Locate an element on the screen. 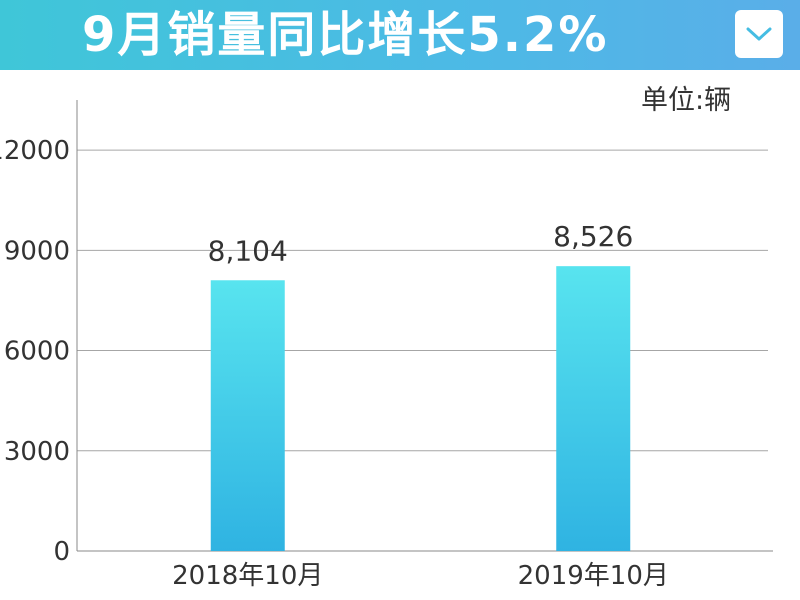  header-banner: 9月销量同比增长5.2% is located at coordinates (400, 35).